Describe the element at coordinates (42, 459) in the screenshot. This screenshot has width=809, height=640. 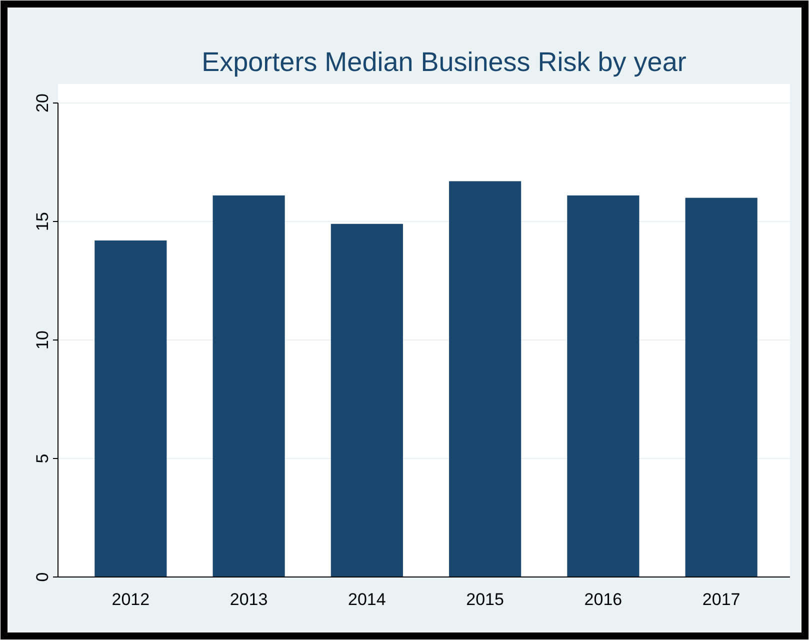
I see `y-tick-label: 5` at that location.